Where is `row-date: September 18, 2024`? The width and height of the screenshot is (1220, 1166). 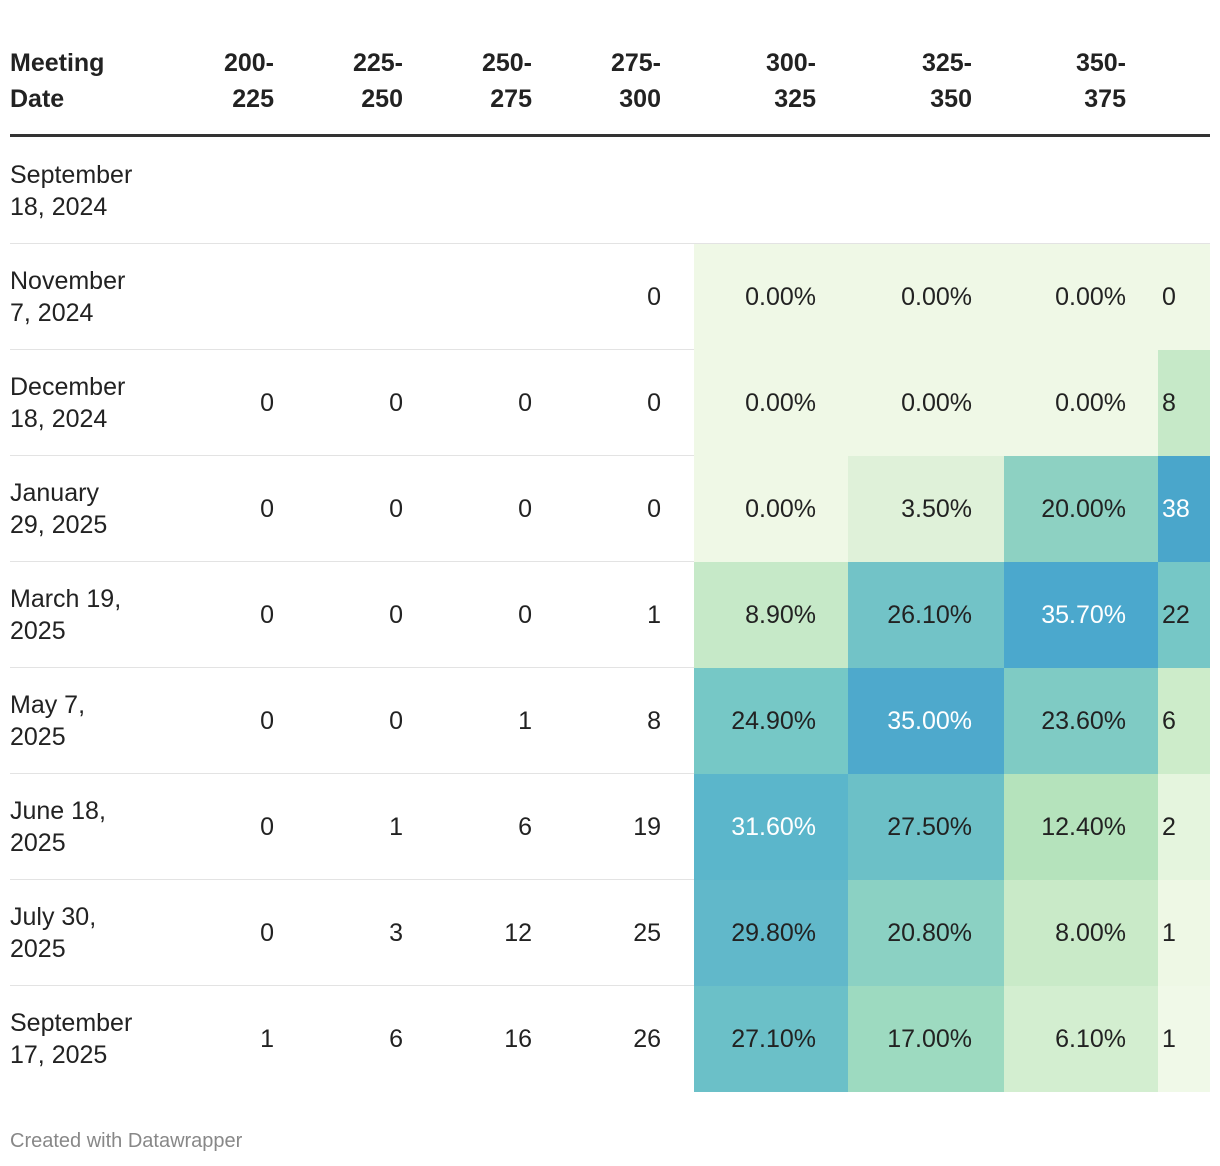 row-date: September 18, 2024 is located at coordinates (71, 191).